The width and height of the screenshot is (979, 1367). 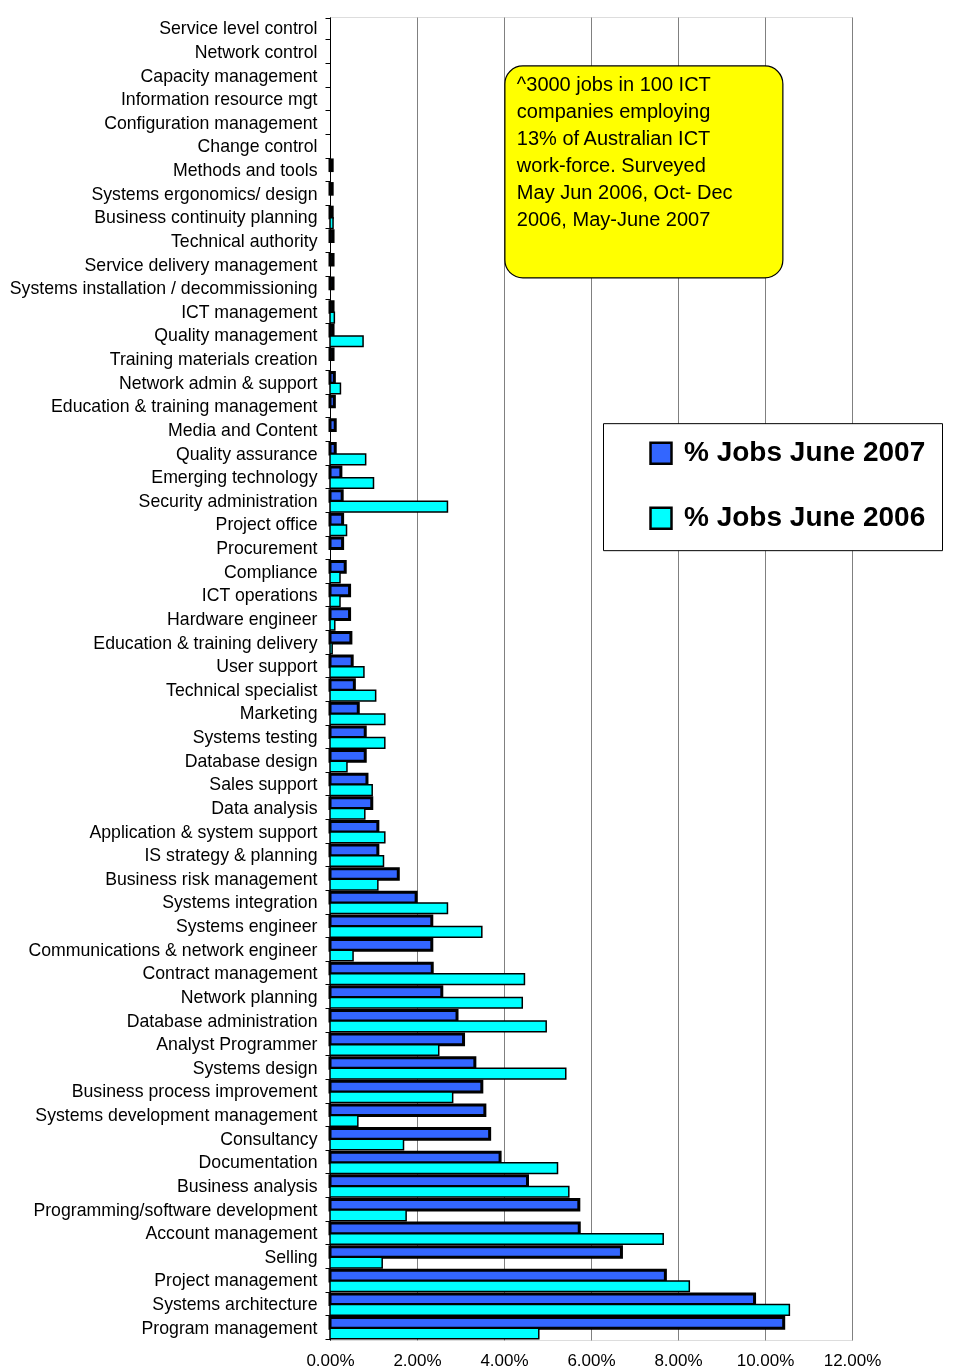 What do you see at coordinates (278, 713) in the screenshot?
I see `y-tick-label: Marketing` at bounding box center [278, 713].